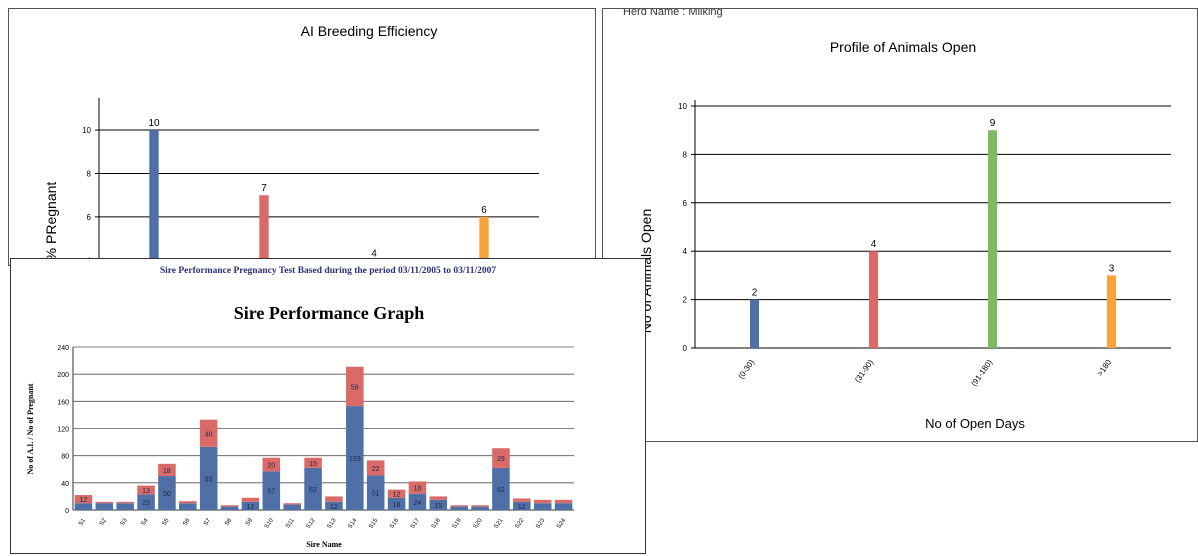  I want to click on data-label: 51, so click(376, 494).